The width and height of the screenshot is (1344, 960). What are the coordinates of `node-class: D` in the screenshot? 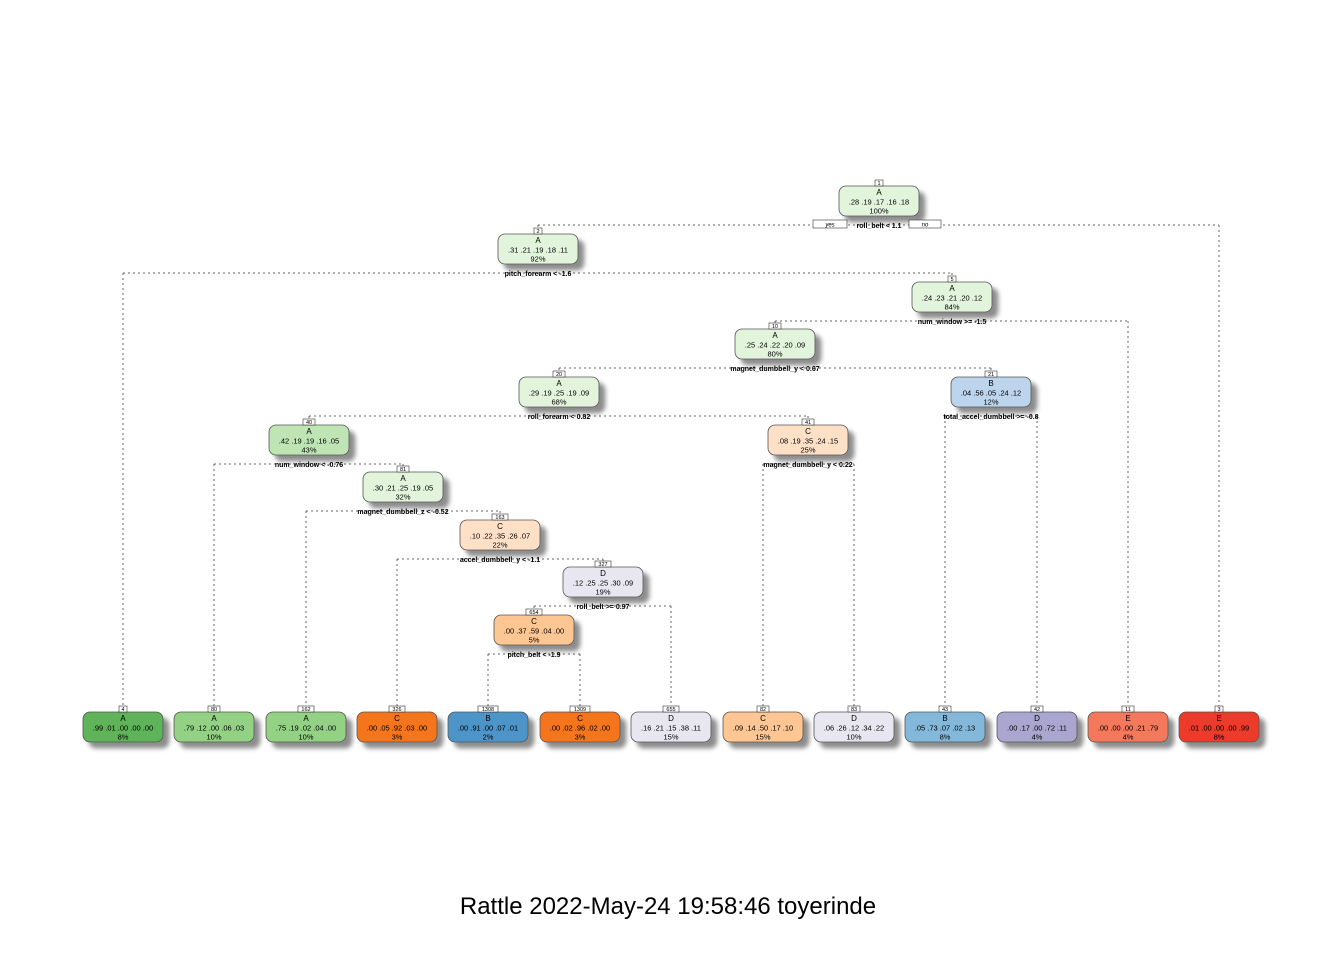 It's located at (854, 718).